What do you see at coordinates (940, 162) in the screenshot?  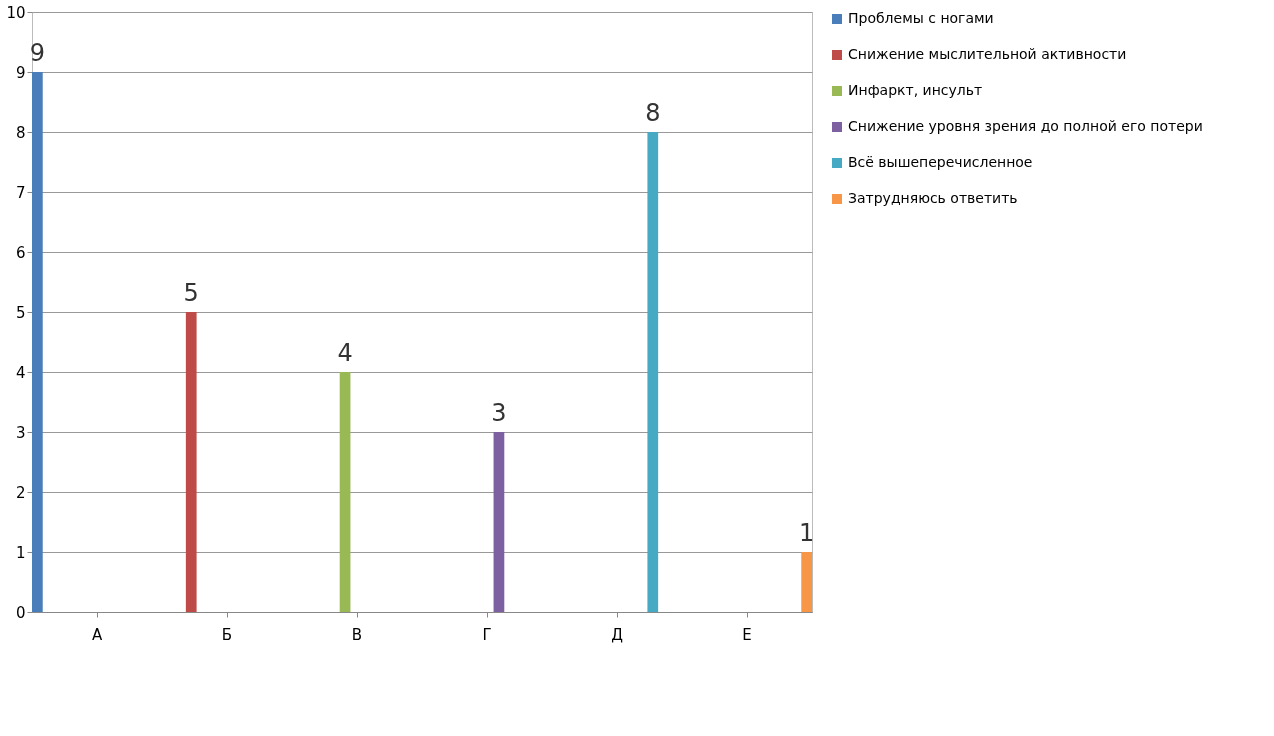 I see `legend-label: Всё вышеперечисленное` at bounding box center [940, 162].